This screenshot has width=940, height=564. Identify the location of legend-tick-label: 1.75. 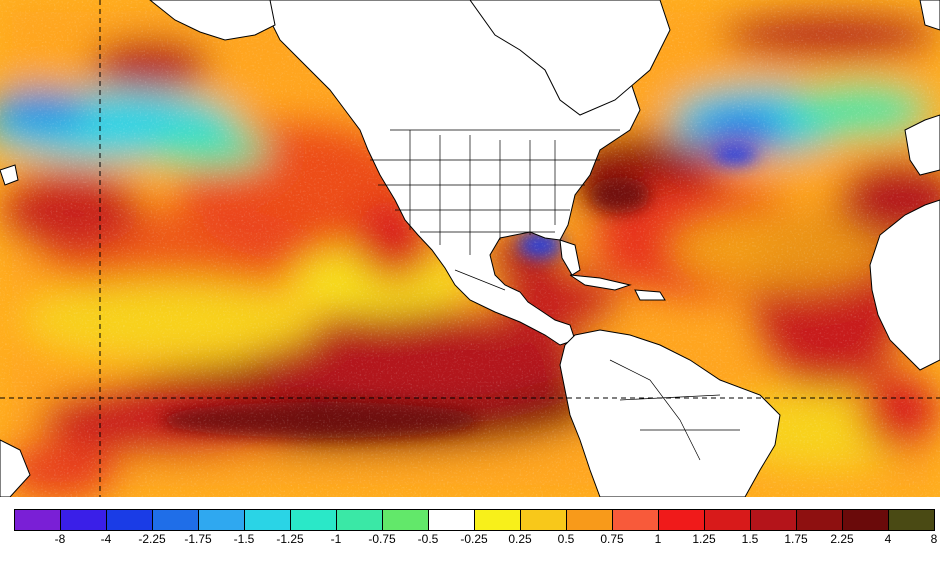
(796, 539).